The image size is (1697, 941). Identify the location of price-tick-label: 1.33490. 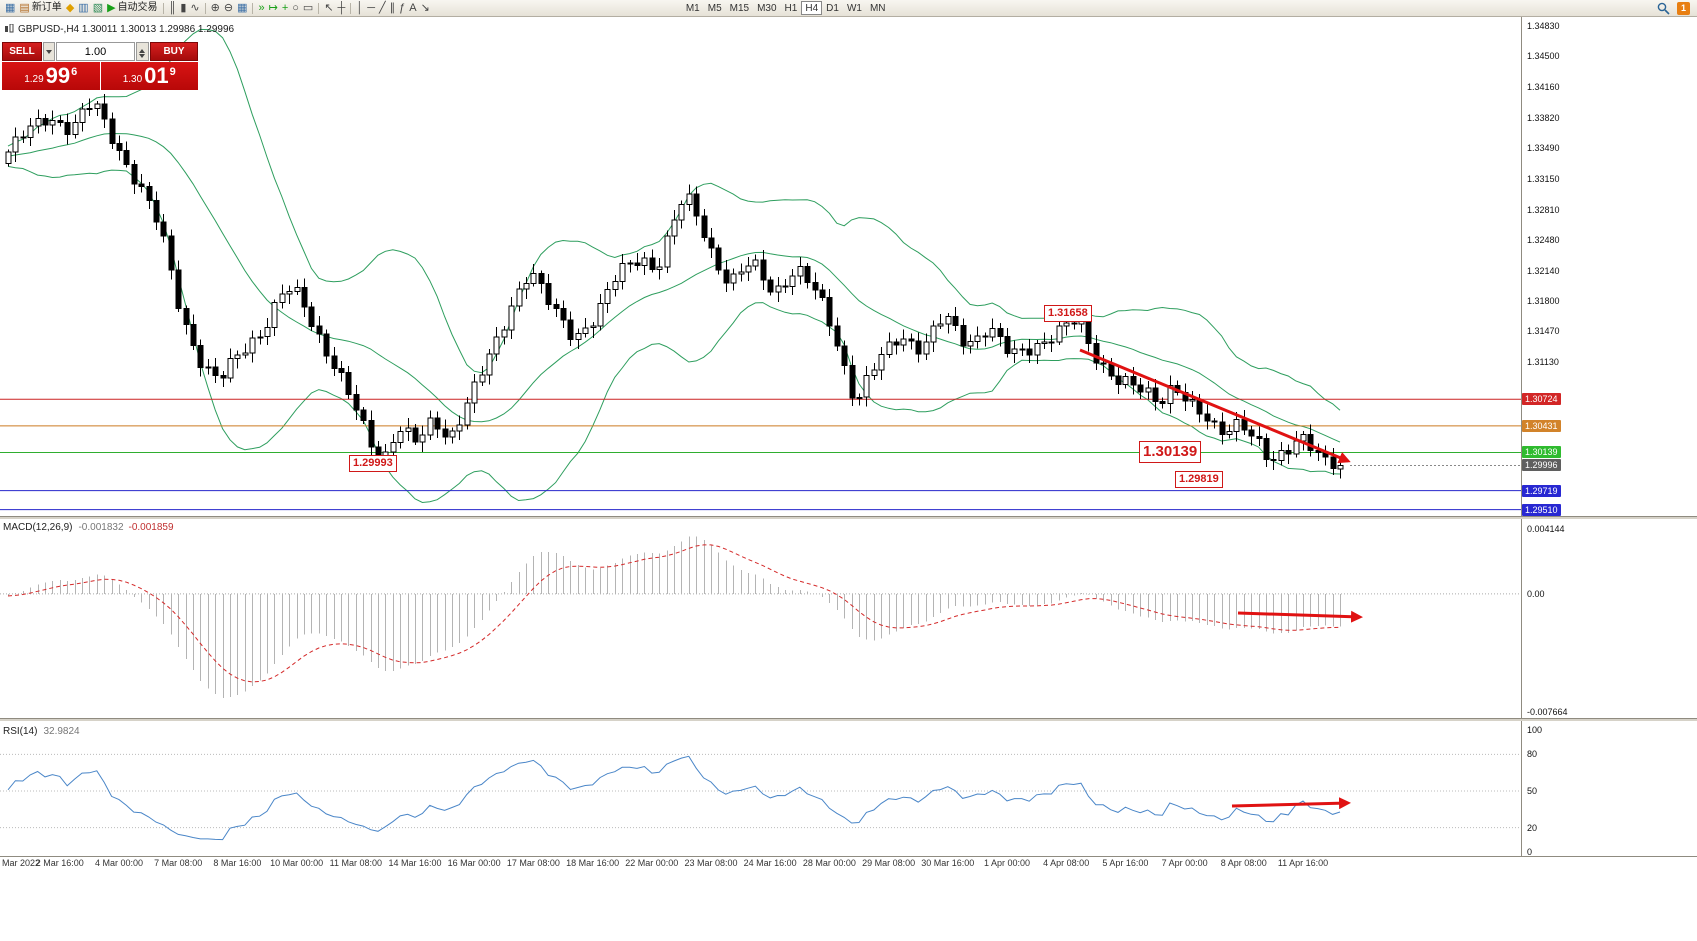
(1543, 147).